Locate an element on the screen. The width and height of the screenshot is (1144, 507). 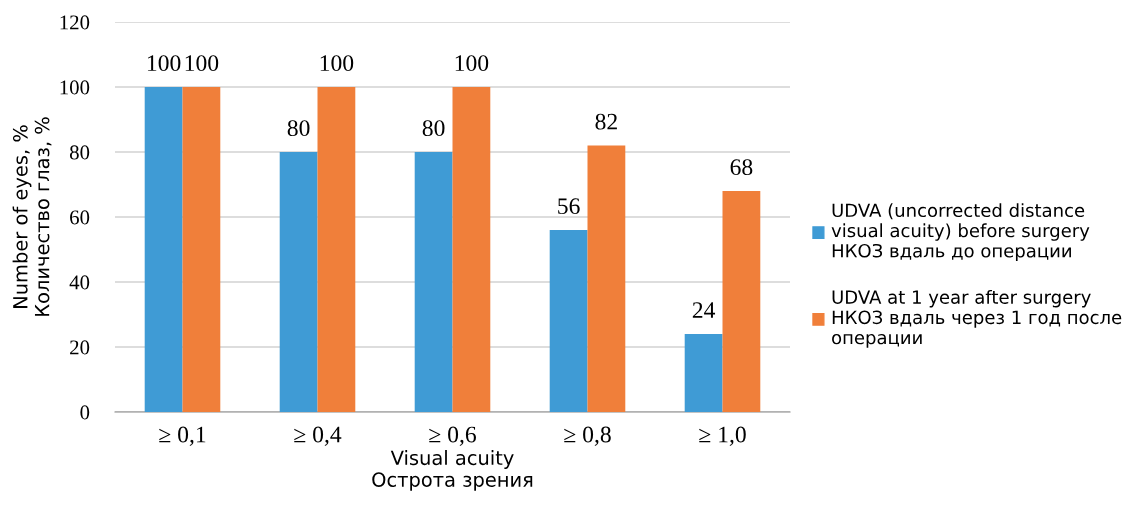
x-tick-label: ≥ 0,4 is located at coordinates (318, 436).